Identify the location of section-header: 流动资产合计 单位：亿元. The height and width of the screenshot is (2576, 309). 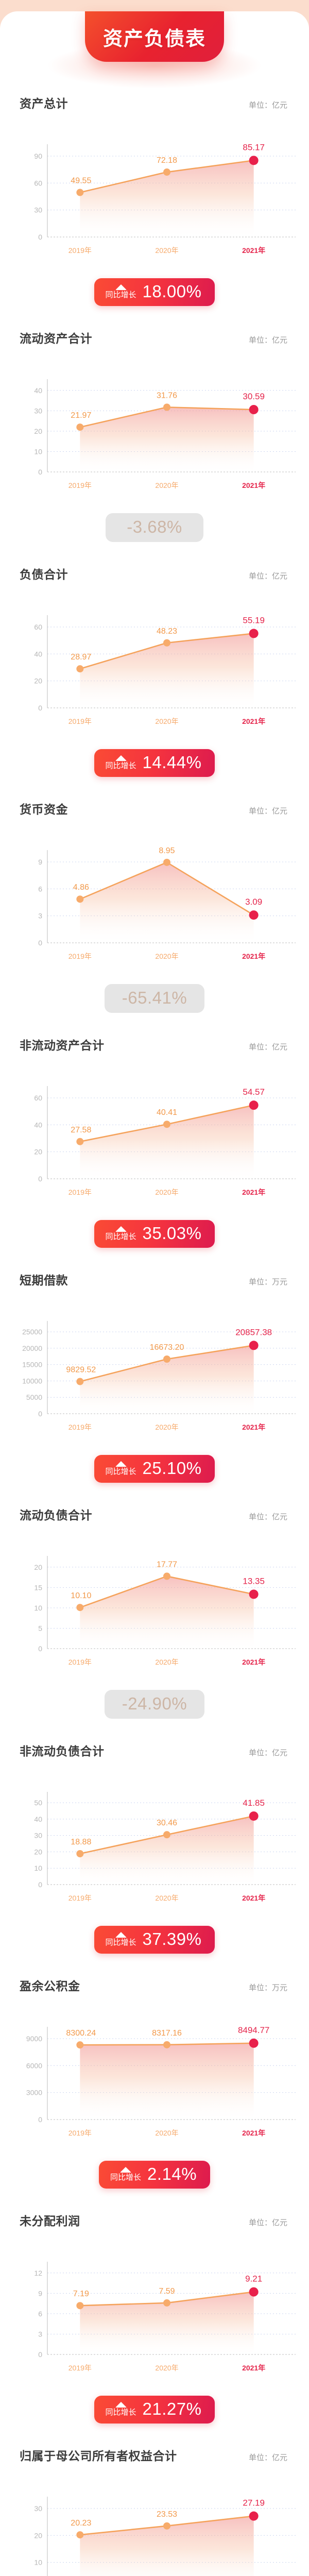
(154, 337).